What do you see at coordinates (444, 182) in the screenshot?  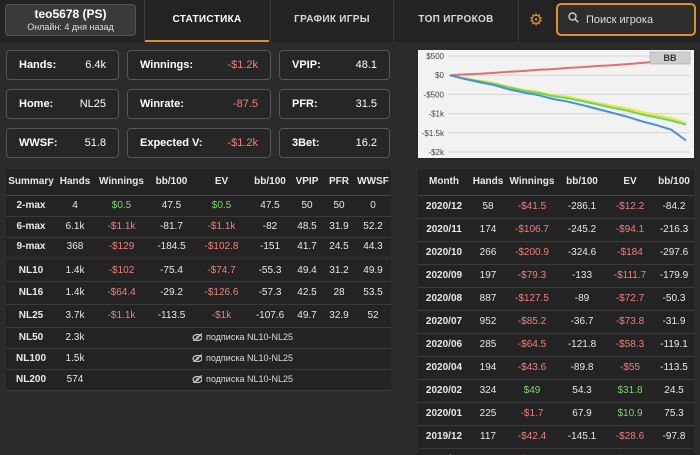 I see `column-header: Month` at bounding box center [444, 182].